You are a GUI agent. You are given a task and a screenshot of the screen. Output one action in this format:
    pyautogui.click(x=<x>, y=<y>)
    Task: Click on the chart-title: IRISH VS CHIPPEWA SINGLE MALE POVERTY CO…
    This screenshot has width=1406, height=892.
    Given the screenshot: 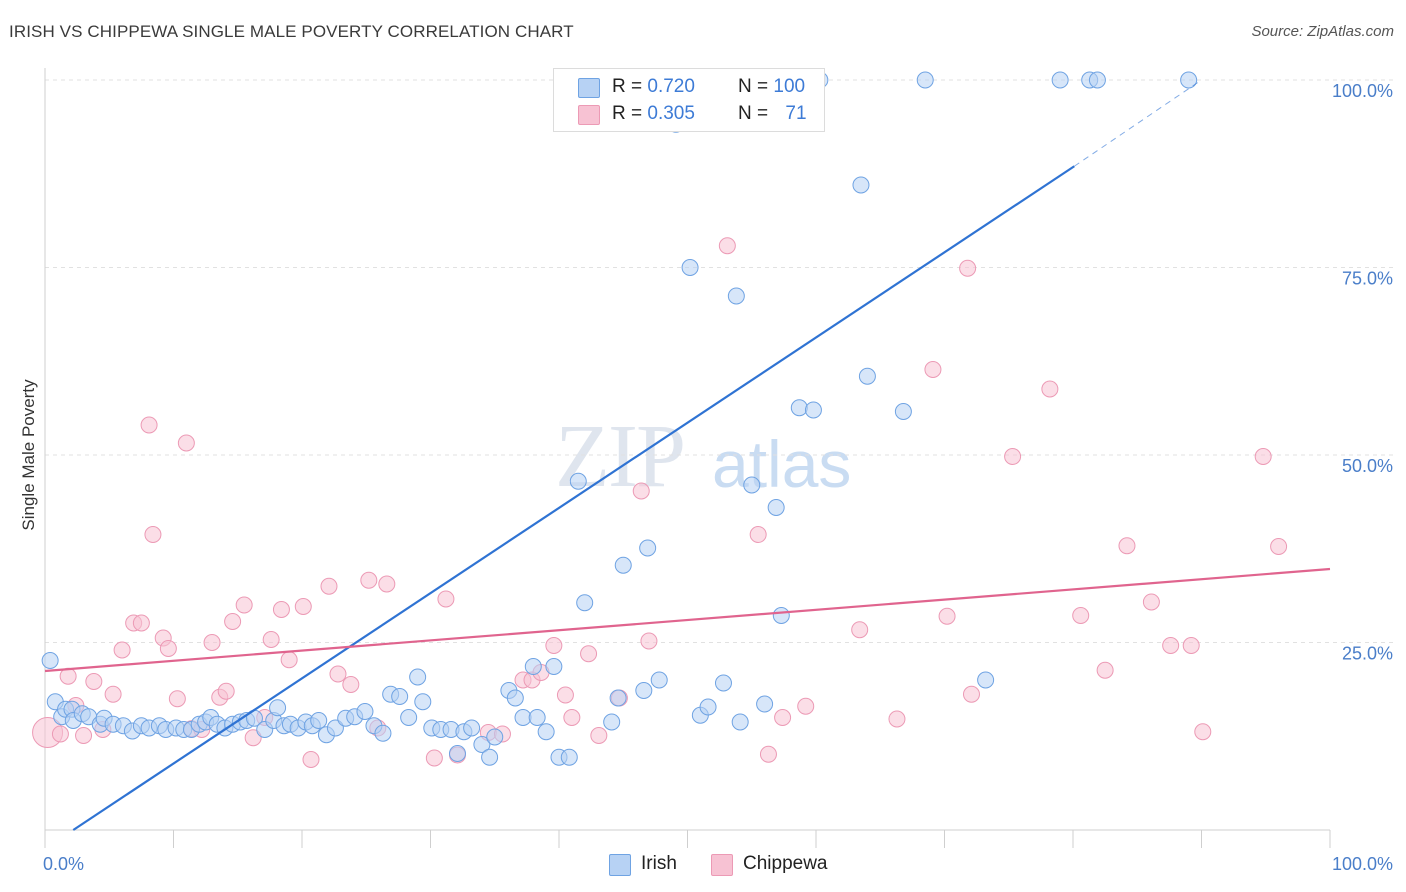 What is the action you would take?
    pyautogui.click(x=291, y=31)
    